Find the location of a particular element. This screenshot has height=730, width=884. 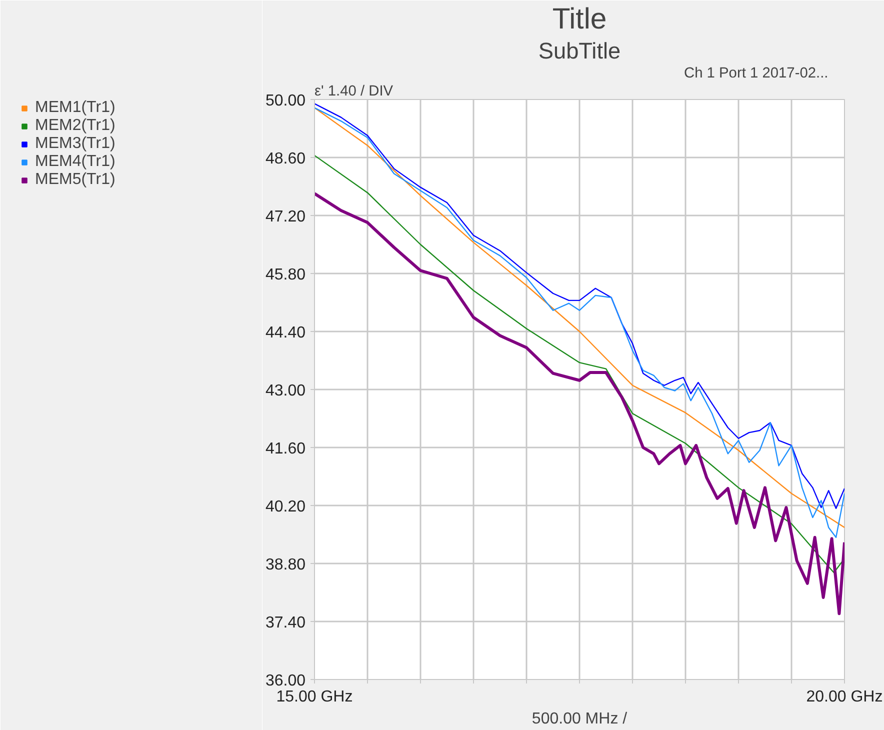

x-axis-title: 500.00 MHz / is located at coordinates (580, 719).